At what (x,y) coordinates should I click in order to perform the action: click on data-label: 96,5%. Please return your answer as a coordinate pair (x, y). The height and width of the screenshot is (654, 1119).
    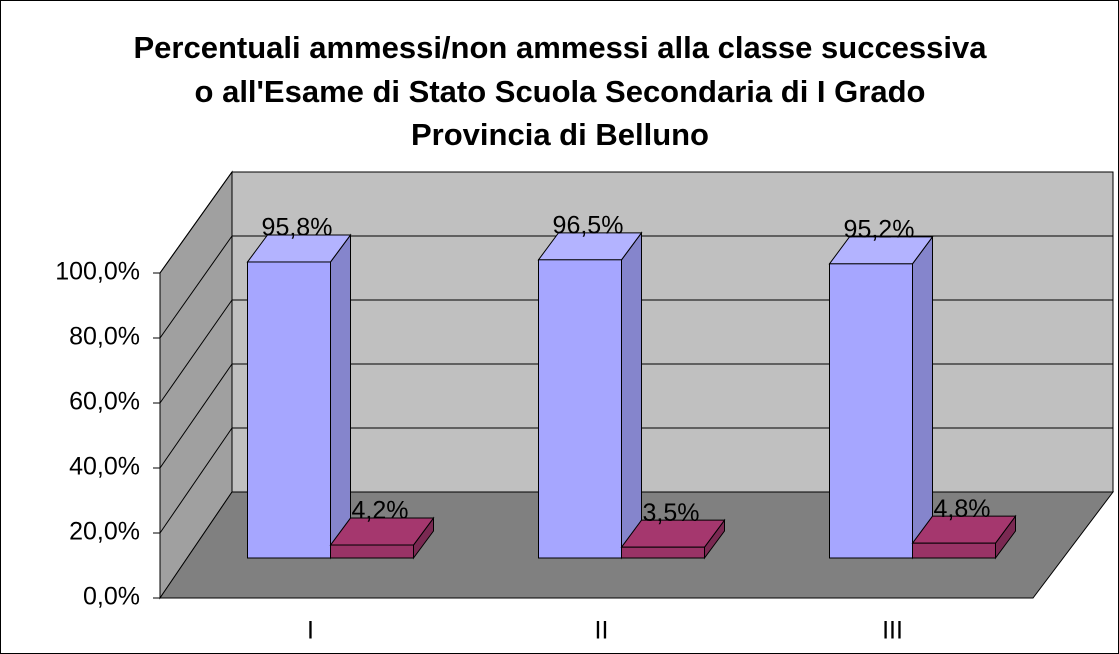
    Looking at the image, I should click on (588, 225).